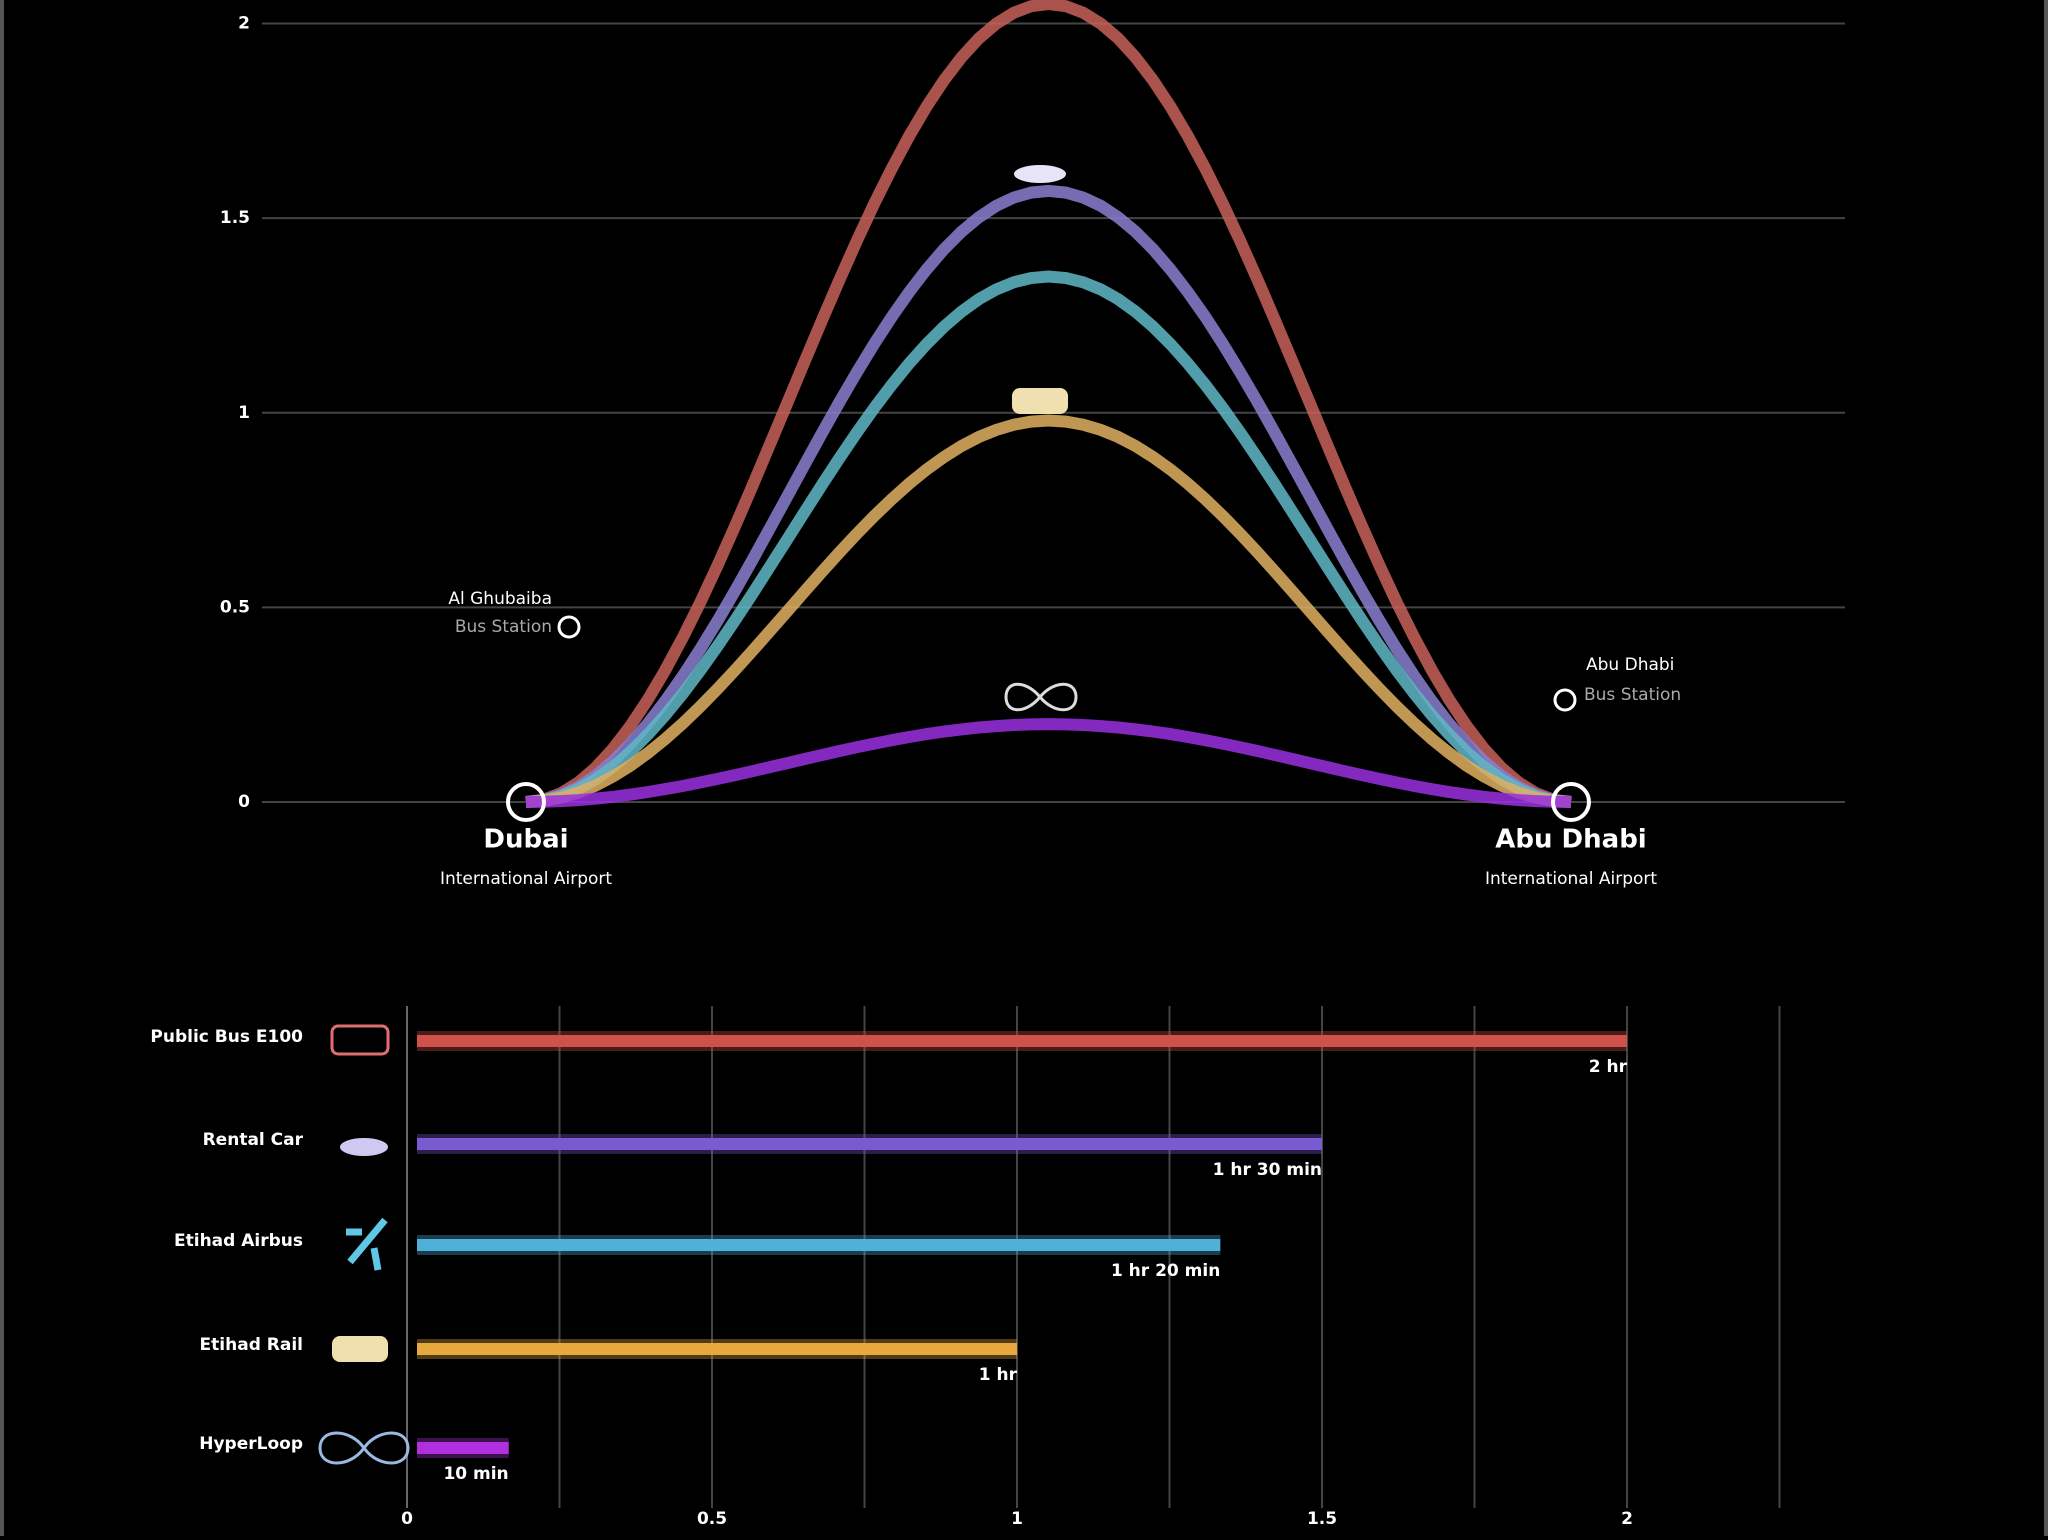 This screenshot has height=1540, width=2048. Describe the element at coordinates (235, 607) in the screenshot. I see `y-tick-label: 0.5` at that location.